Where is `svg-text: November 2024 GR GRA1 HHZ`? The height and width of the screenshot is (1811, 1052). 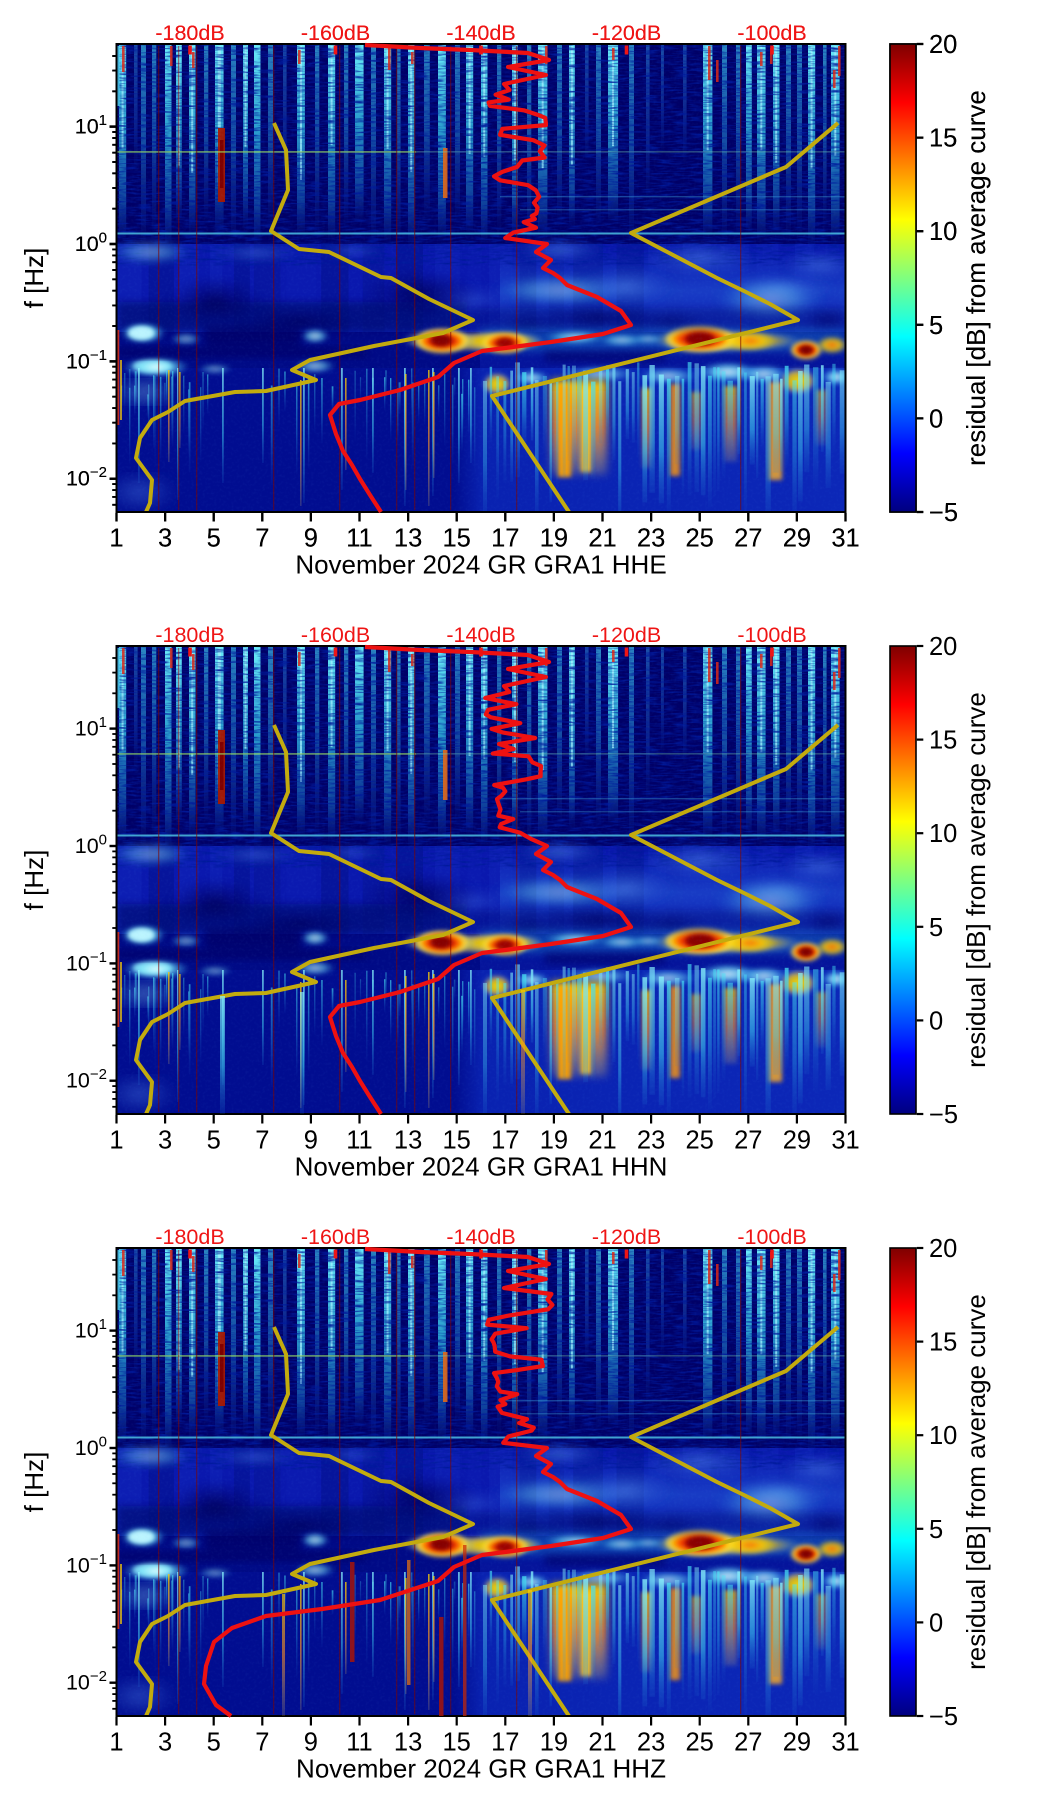
svg-text: November 2024 GR GRA1 HHZ is located at coordinates (481, 1769).